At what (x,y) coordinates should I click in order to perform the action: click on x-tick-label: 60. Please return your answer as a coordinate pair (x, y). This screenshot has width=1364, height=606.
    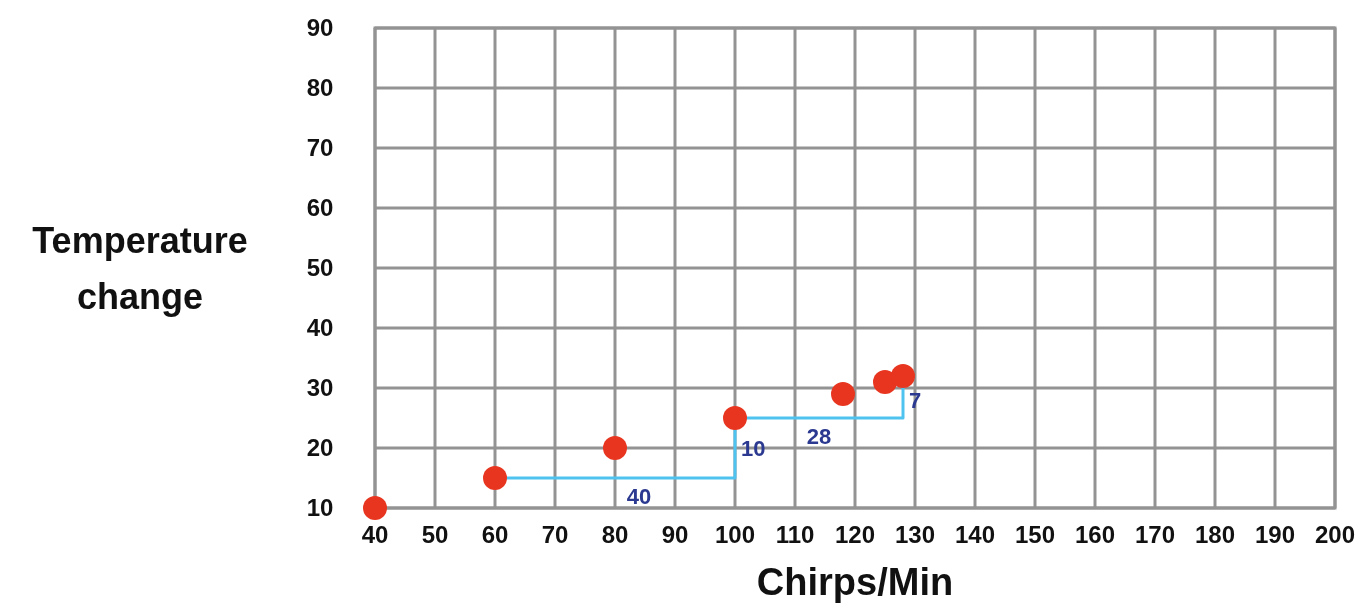
    Looking at the image, I should click on (495, 534).